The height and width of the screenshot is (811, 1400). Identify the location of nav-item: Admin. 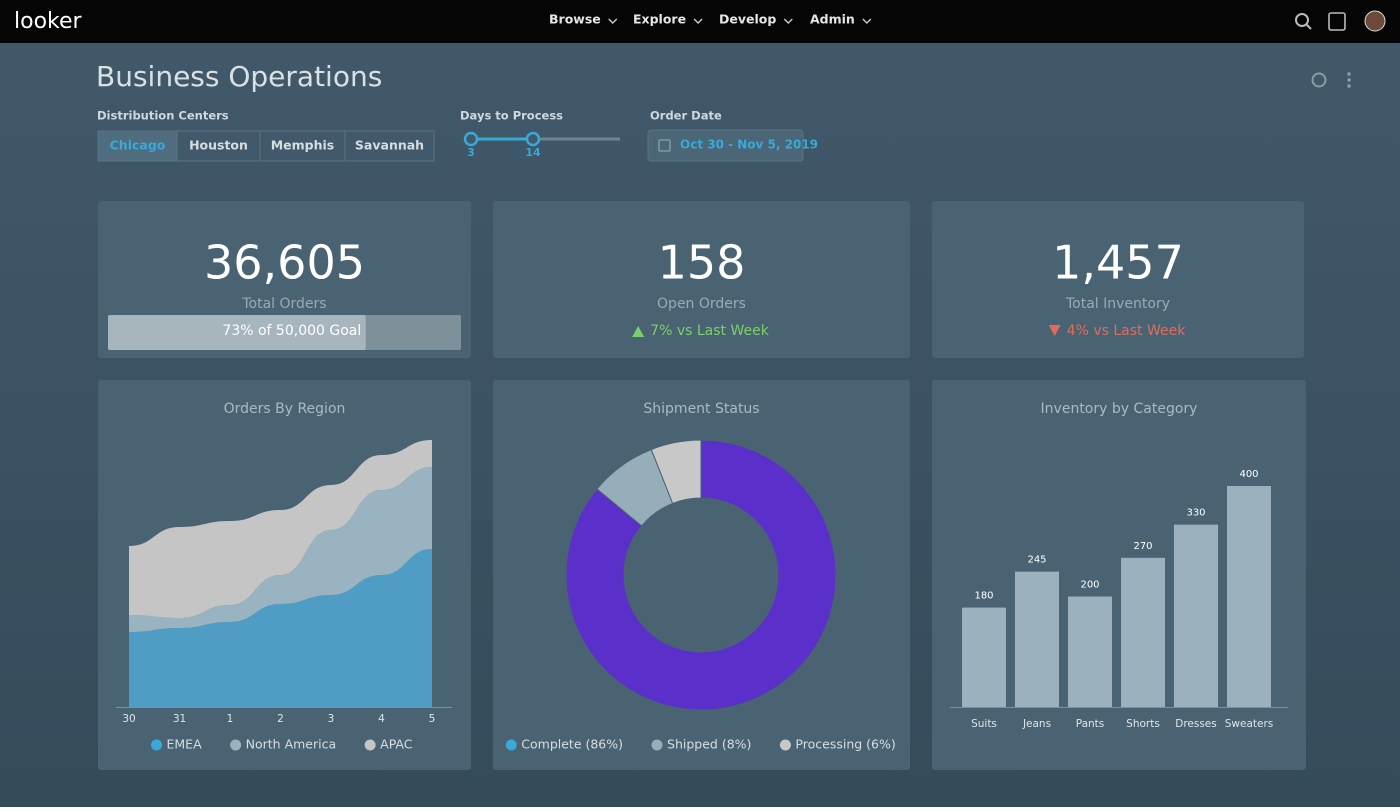
(832, 19).